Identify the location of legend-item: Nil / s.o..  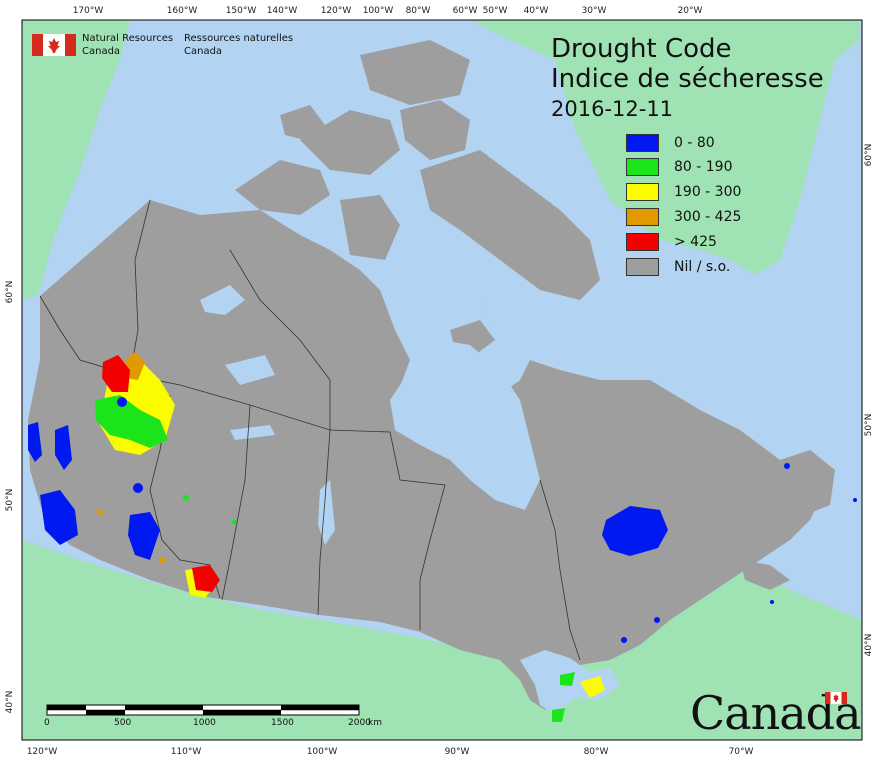
(726, 268).